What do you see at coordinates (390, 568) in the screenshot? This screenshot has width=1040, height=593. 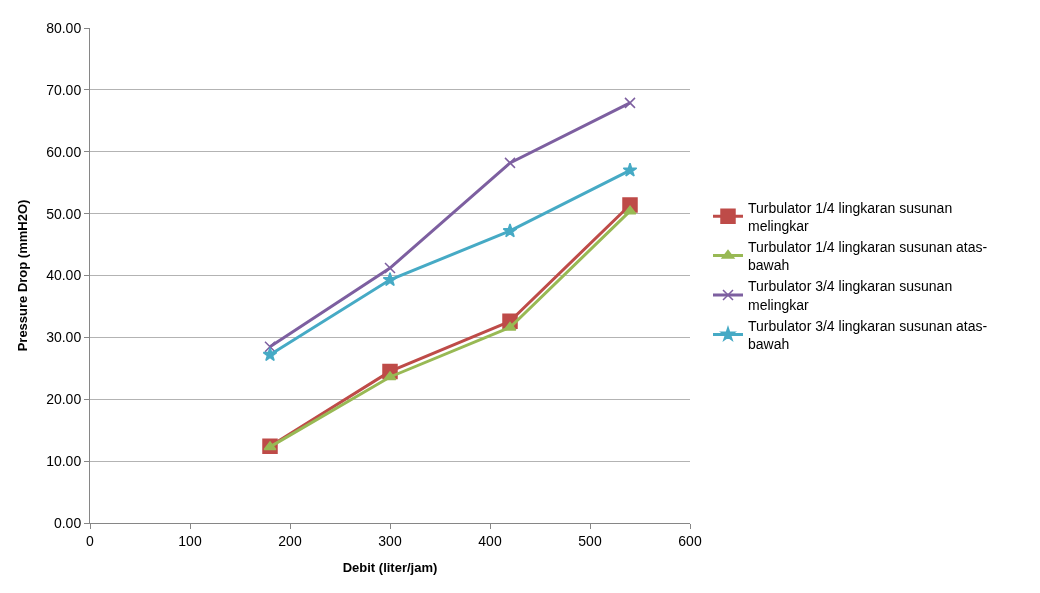 I see `x-axis-title: Debit (liter/jam)` at bounding box center [390, 568].